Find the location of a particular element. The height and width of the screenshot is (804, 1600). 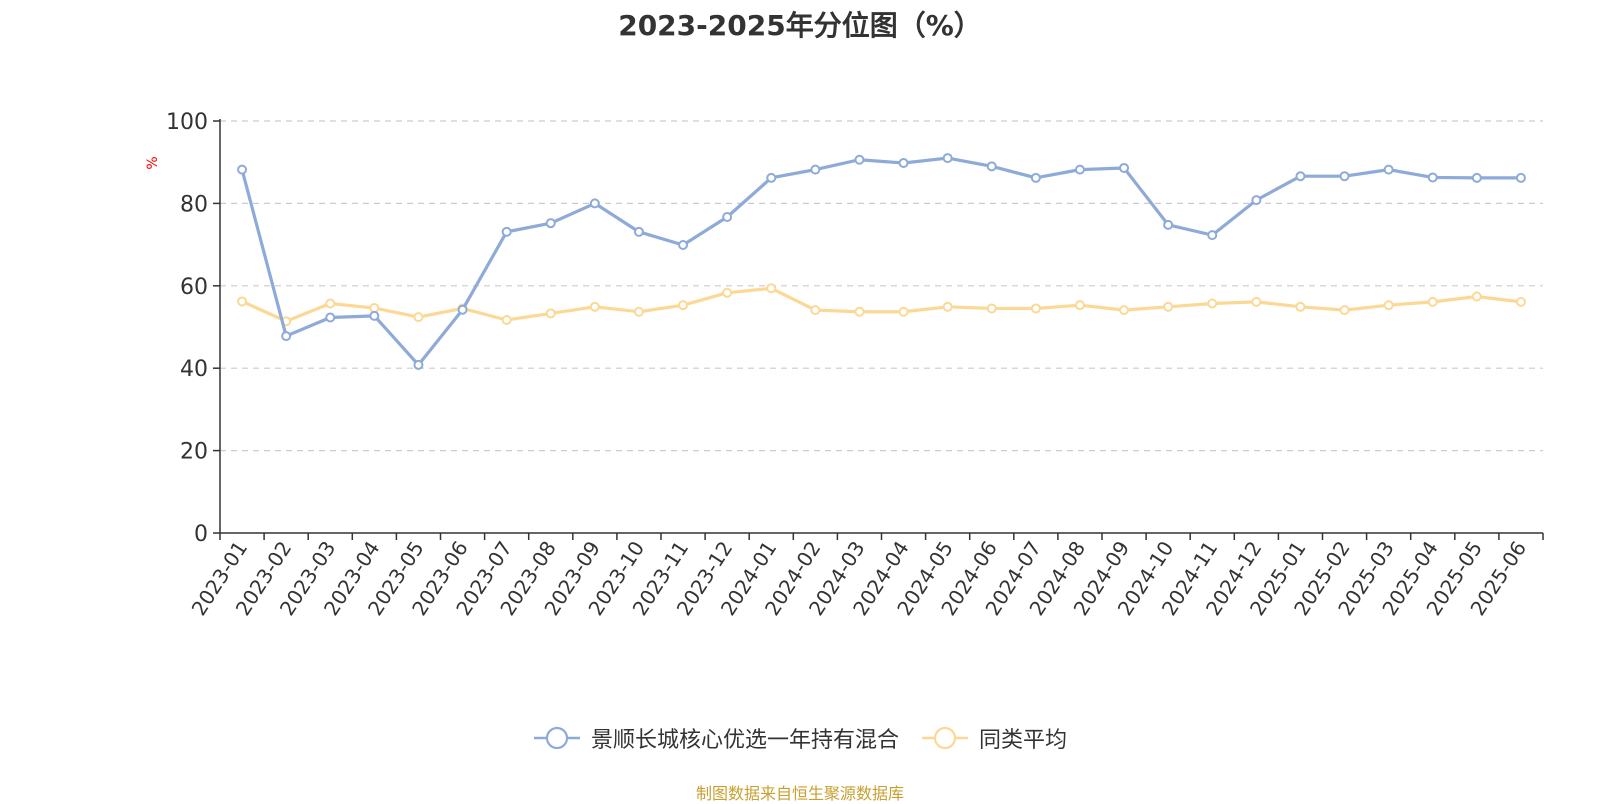

legend-label: 同类平均 is located at coordinates (1023, 740).